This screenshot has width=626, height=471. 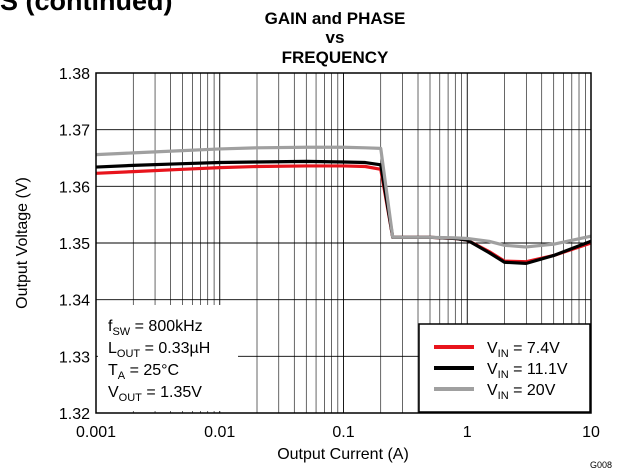 What do you see at coordinates (86, 8) in the screenshot?
I see `page-header-fragment: S (continued)` at bounding box center [86, 8].